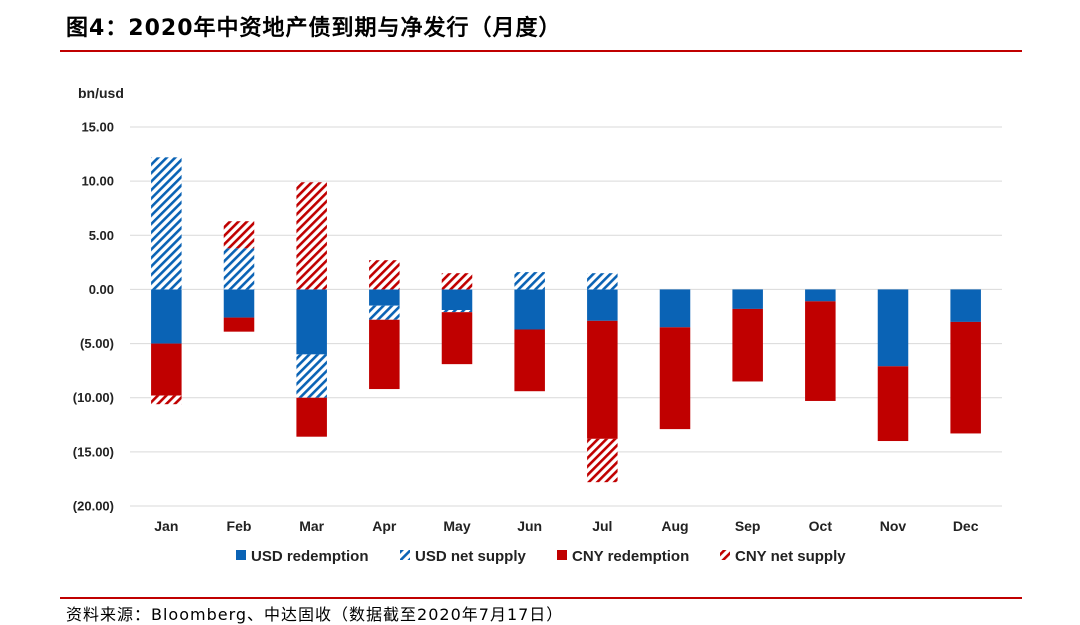 The width and height of the screenshot is (1080, 625). Describe the element at coordinates (93, 451) in the screenshot. I see `y-tick-label: (15.00)` at that location.